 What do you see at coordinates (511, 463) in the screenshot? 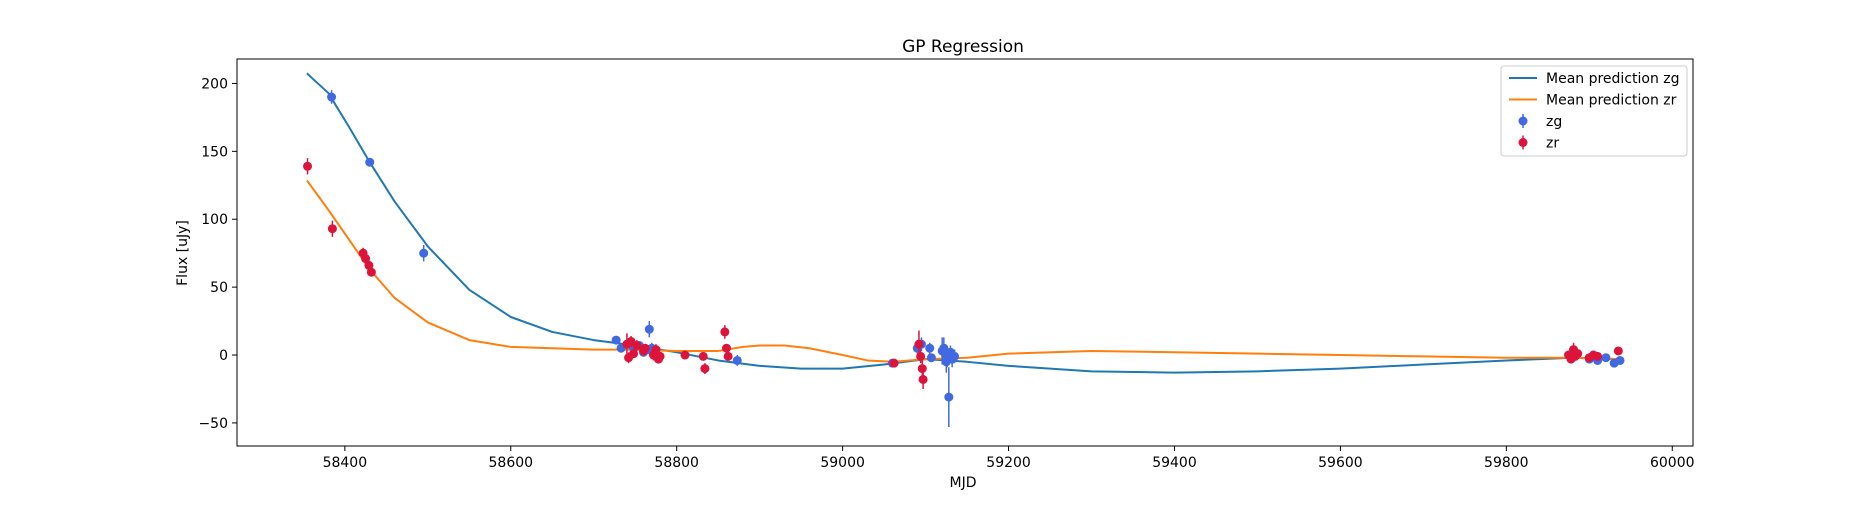
I see `x-tick-label: 58600` at bounding box center [511, 463].